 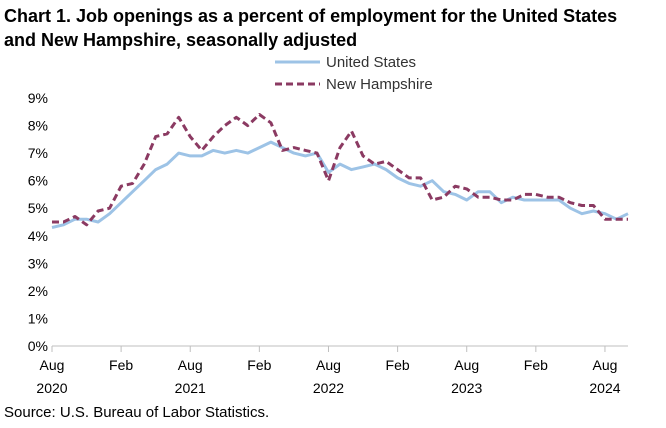 I want to click on y-tick-label: 0%, so click(x=38, y=346).